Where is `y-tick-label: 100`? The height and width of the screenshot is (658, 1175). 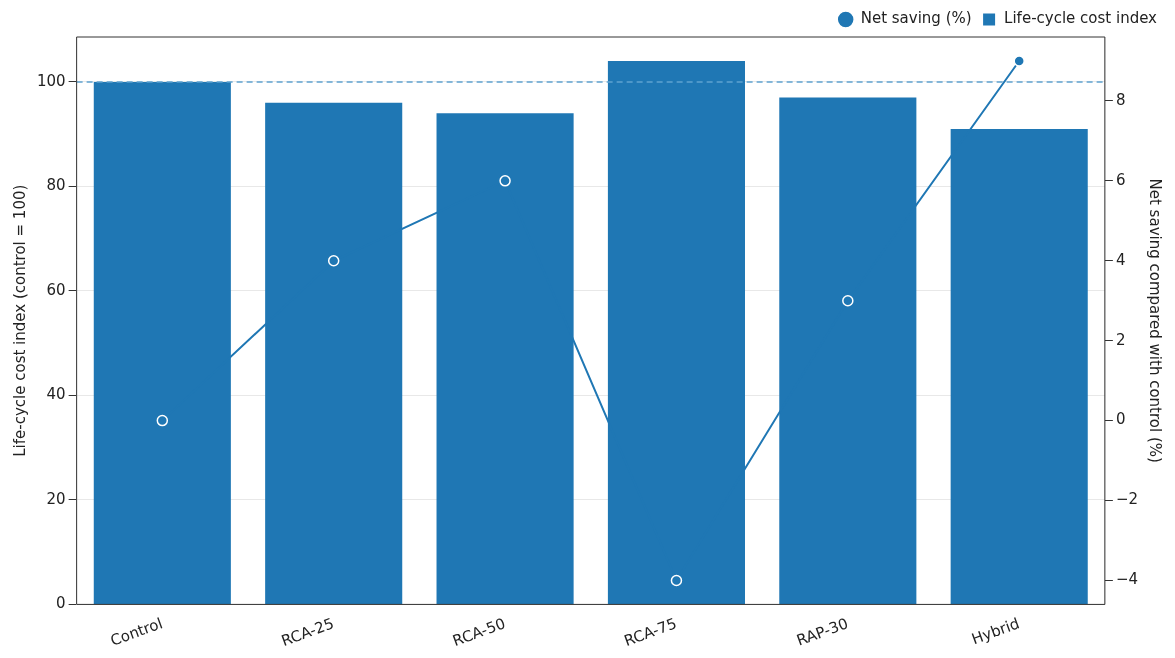
y-tick-label: 100 is located at coordinates (51, 80).